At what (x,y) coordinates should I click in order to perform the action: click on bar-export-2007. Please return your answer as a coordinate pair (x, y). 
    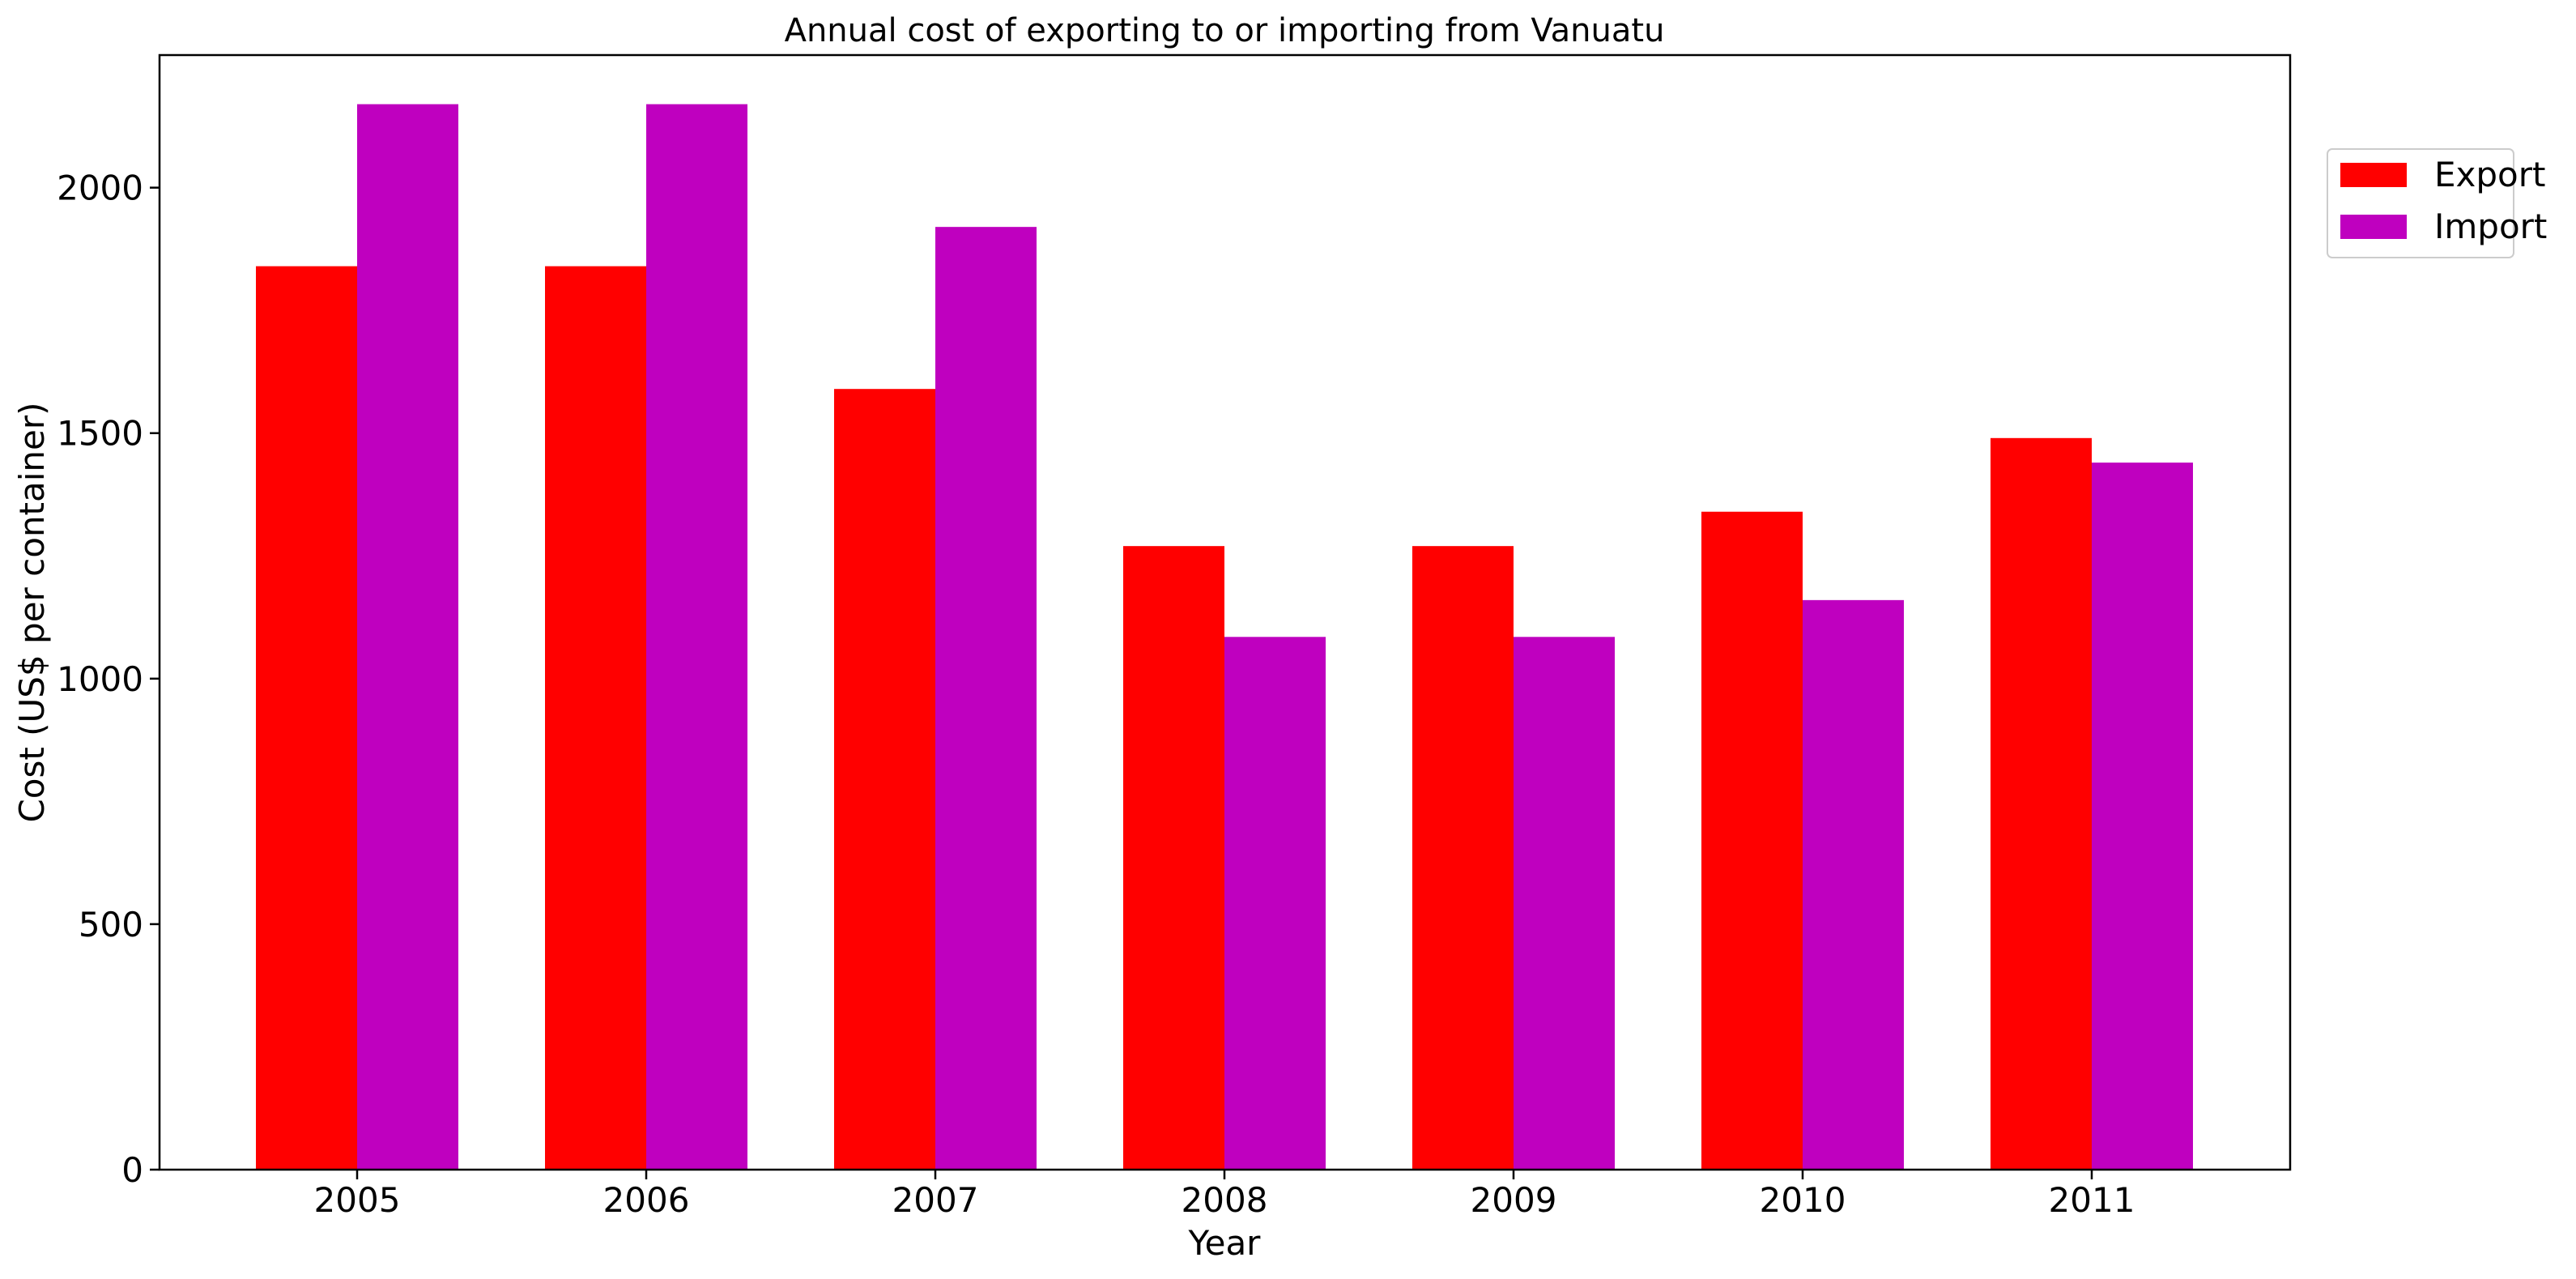
    Looking at the image, I should click on (884, 779).